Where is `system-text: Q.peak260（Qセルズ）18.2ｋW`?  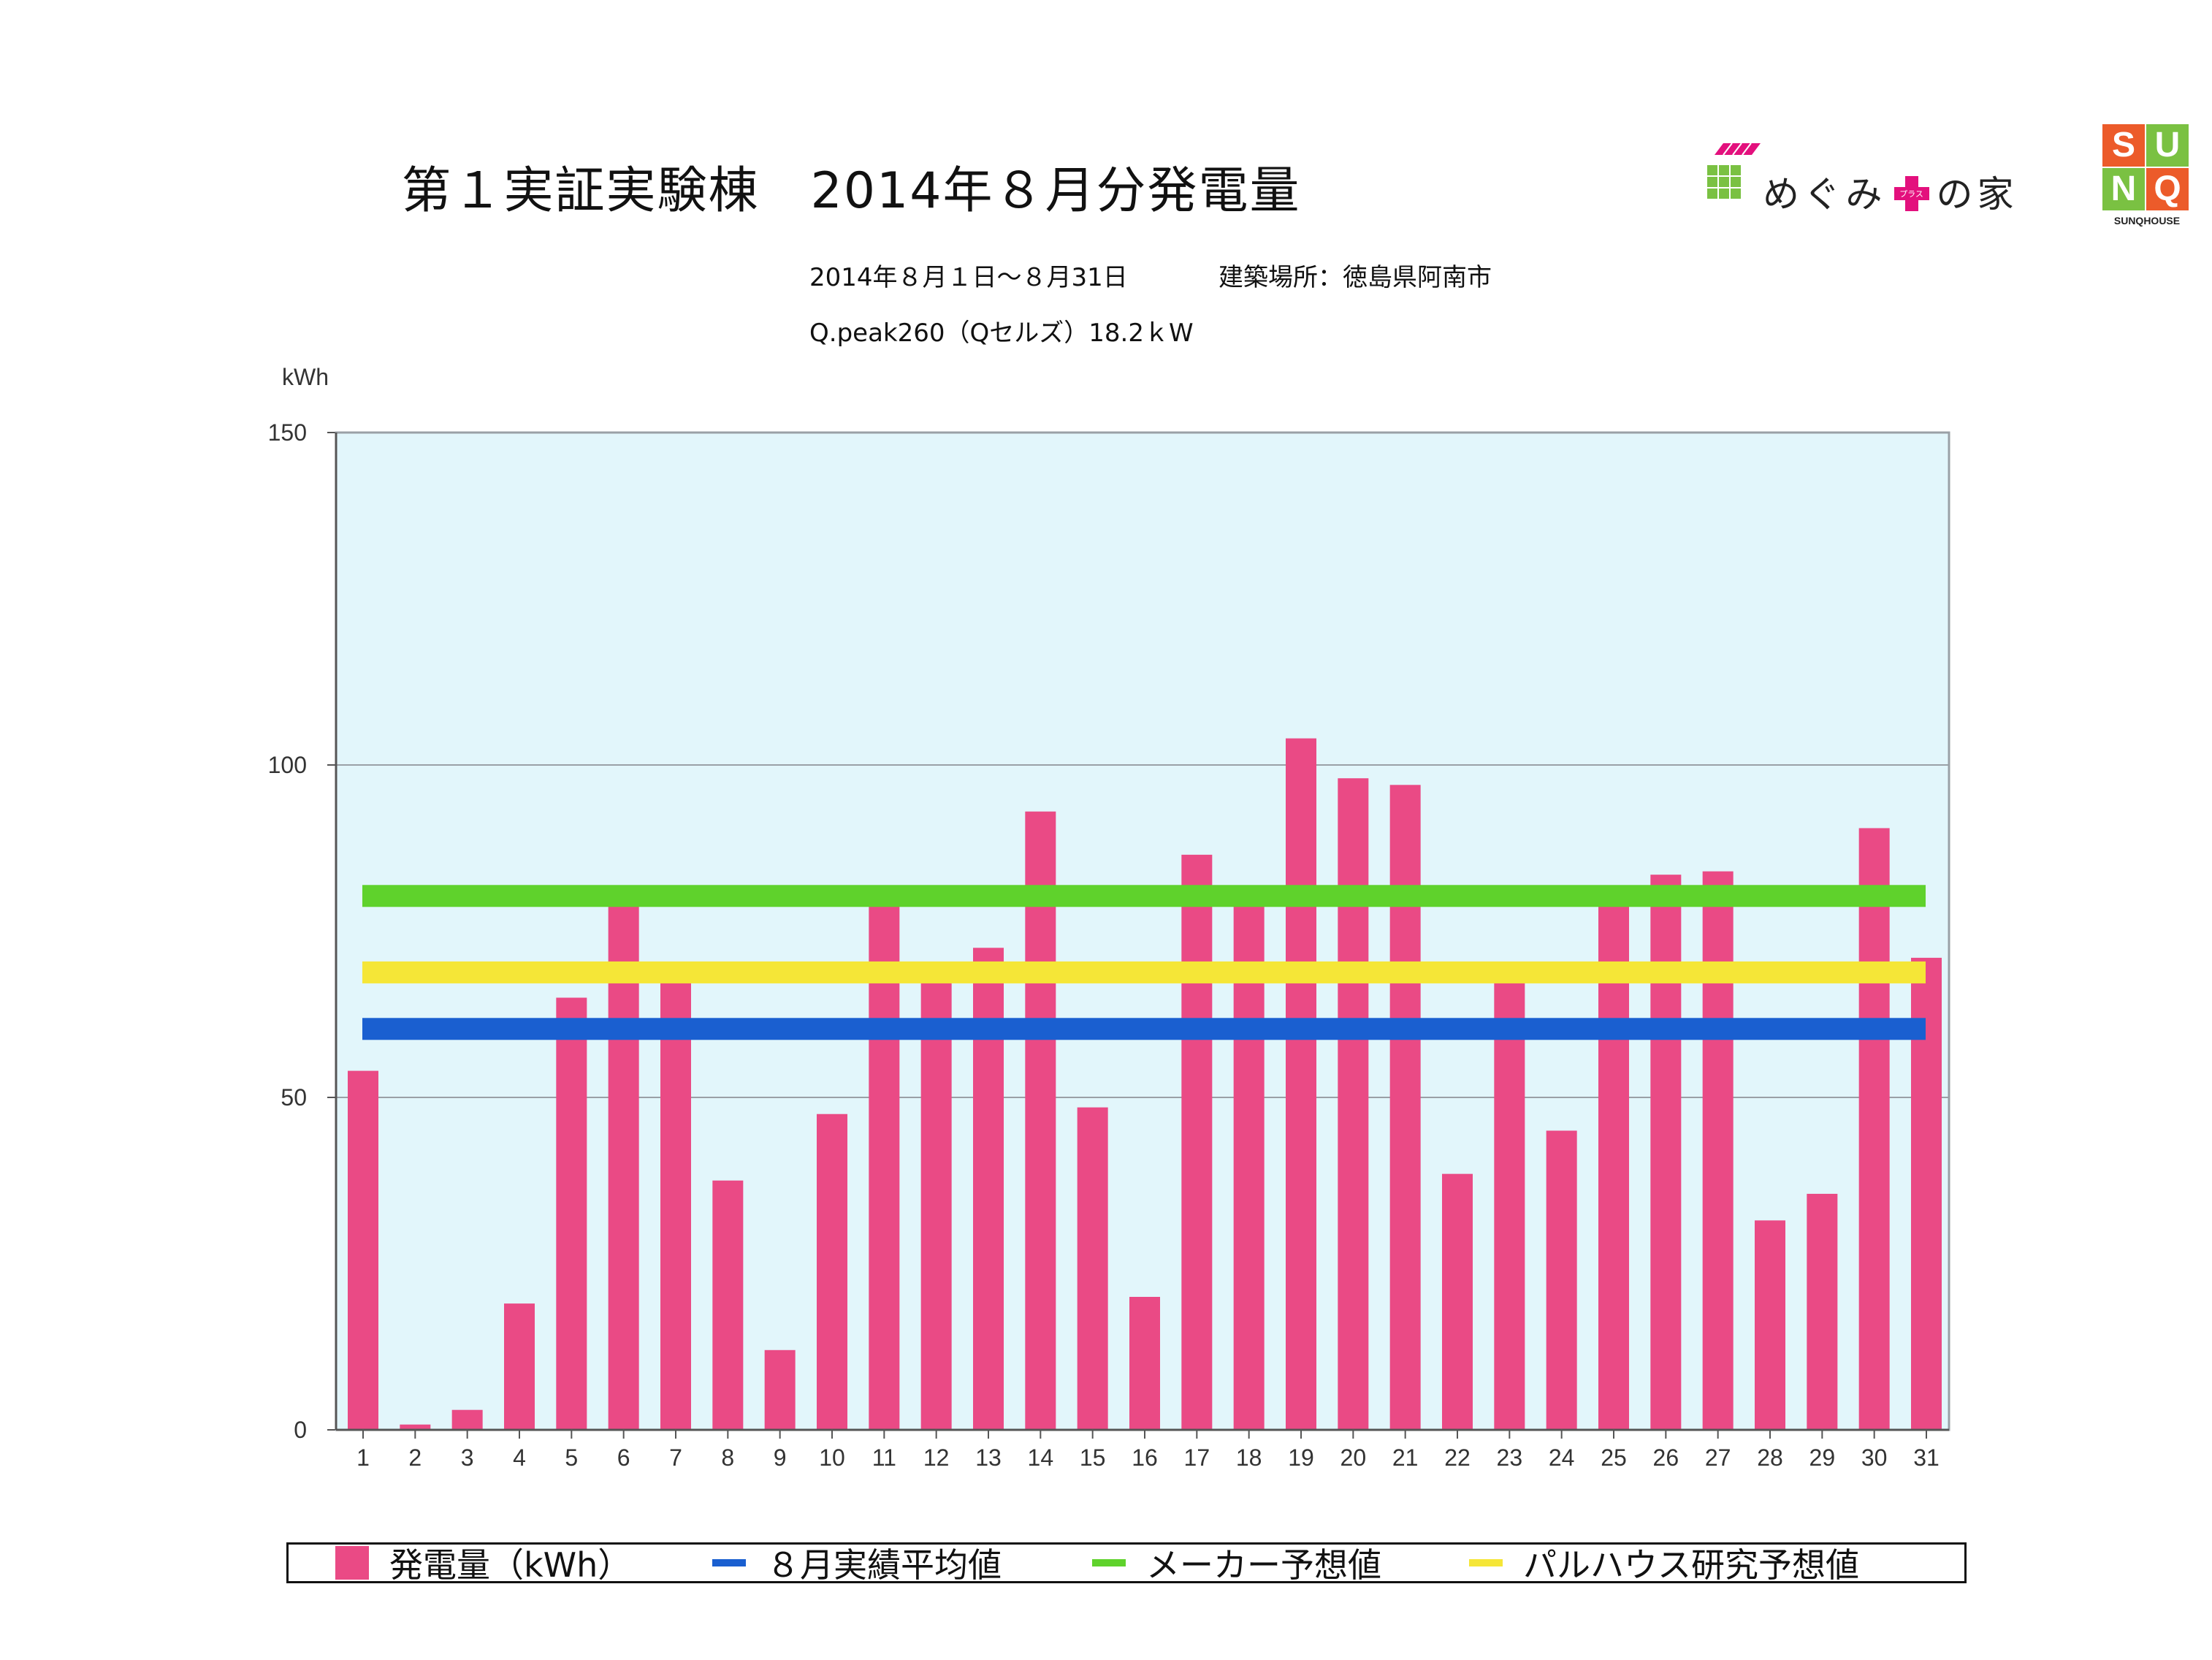 system-text: Q.peak260（Qセルズ）18.2ｋW is located at coordinates (1002, 333).